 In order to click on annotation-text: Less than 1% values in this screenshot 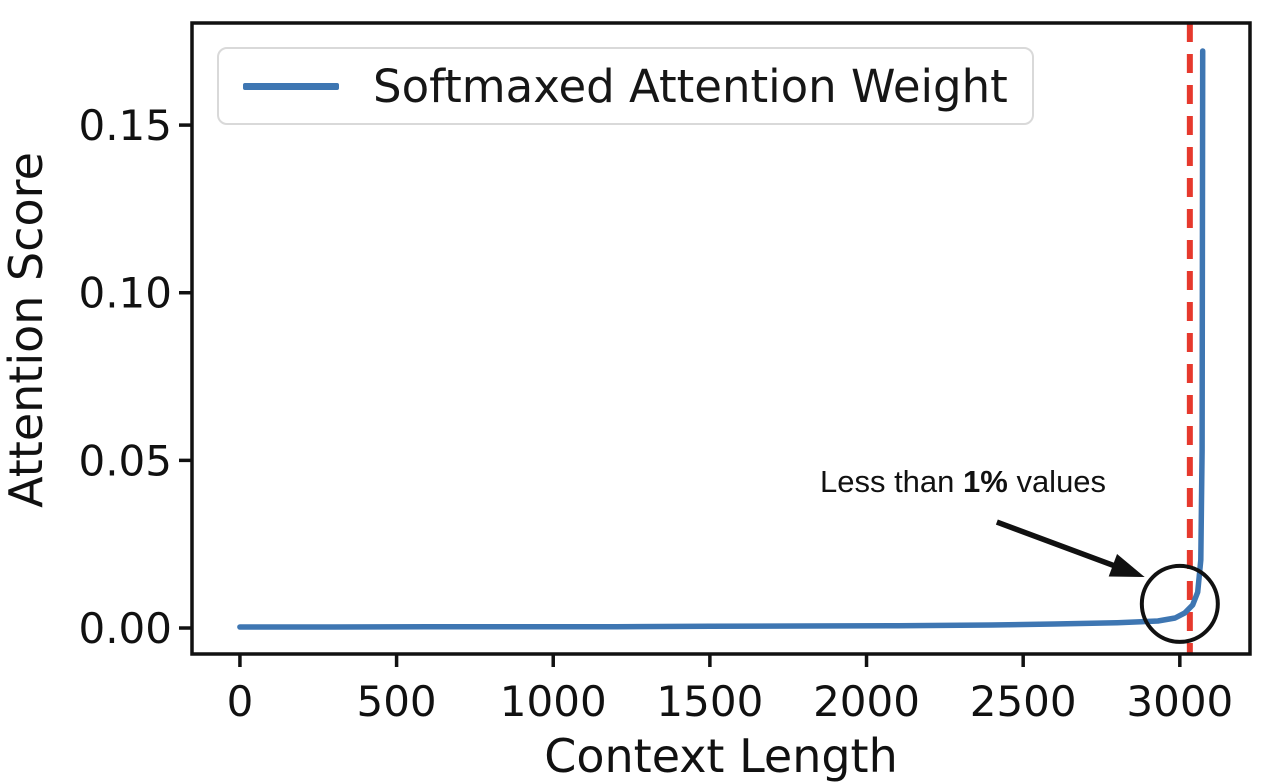, I will do `click(963, 481)`.